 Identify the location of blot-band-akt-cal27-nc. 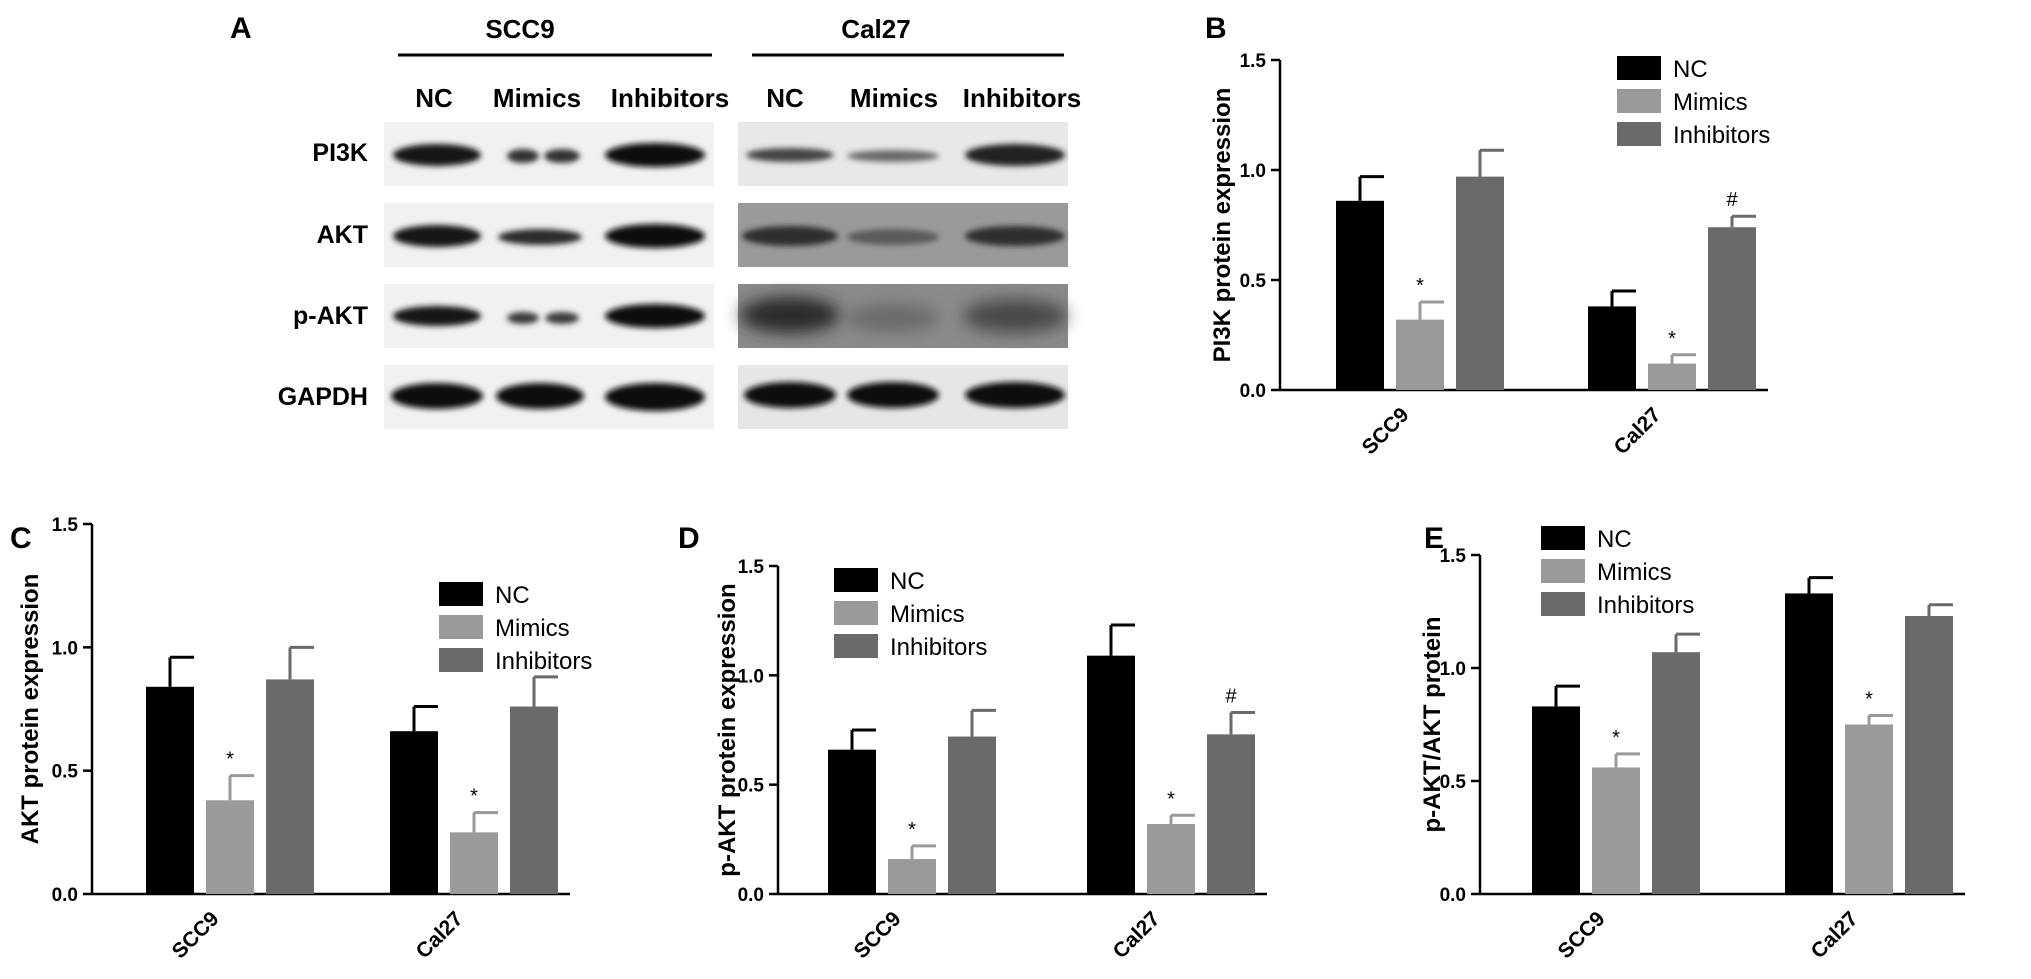
(790, 236).